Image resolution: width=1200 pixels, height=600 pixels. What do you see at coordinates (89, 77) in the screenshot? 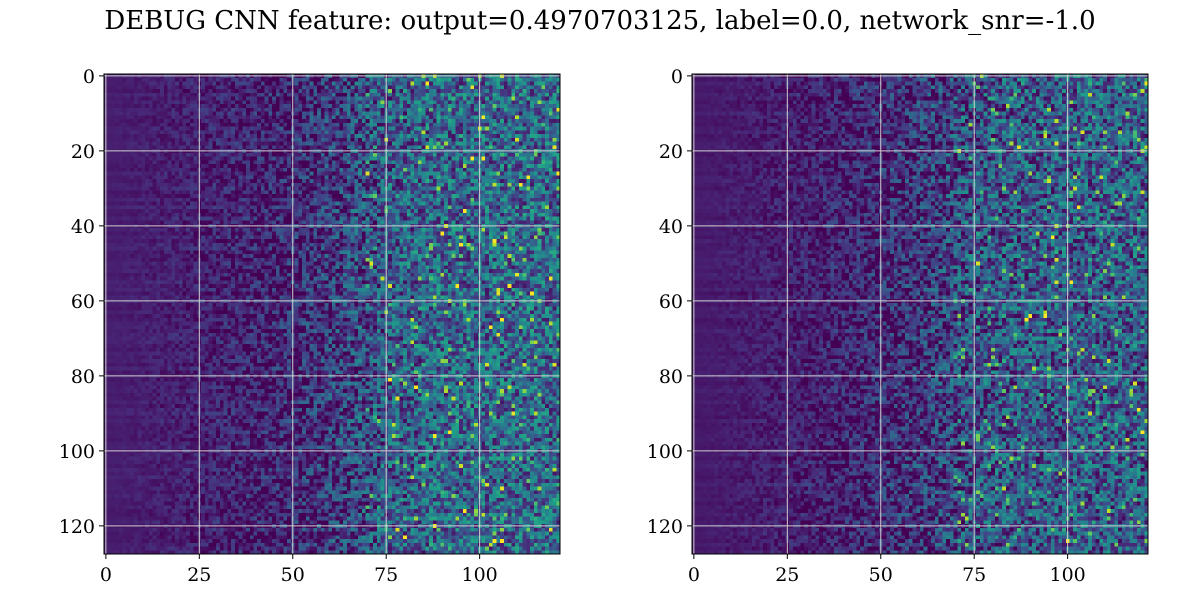
I see `left-panel-y-tick-label: 0` at bounding box center [89, 77].